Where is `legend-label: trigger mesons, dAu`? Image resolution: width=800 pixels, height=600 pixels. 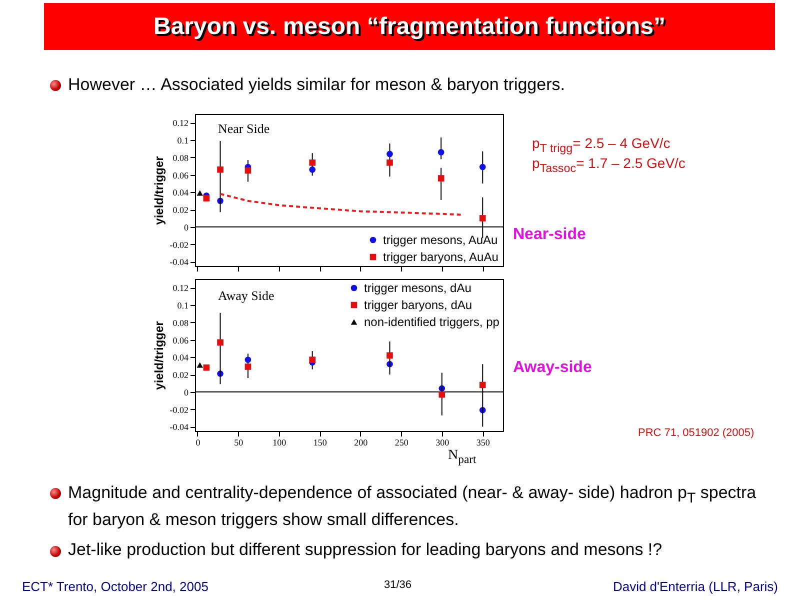
legend-label: trigger mesons, dAu is located at coordinates (418, 288).